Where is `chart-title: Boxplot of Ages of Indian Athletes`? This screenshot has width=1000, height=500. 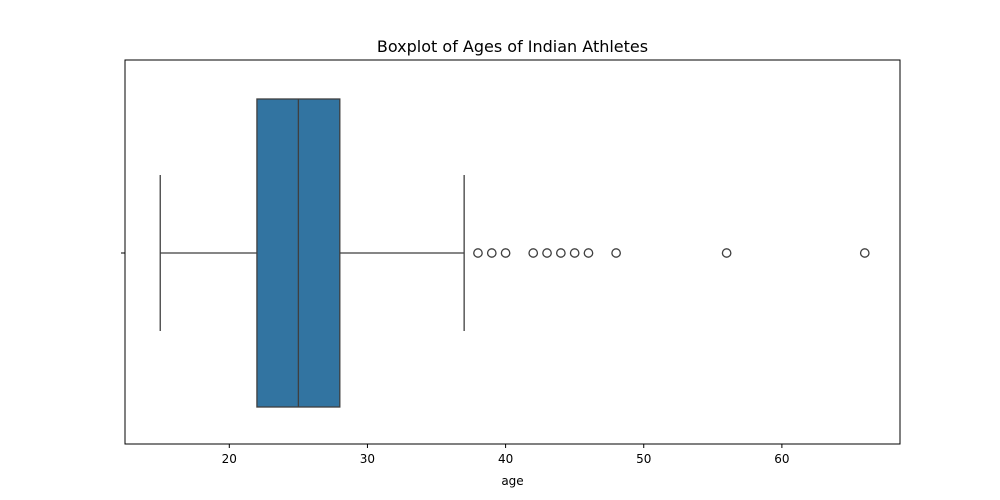 chart-title: Boxplot of Ages of Indian Athletes is located at coordinates (512, 46).